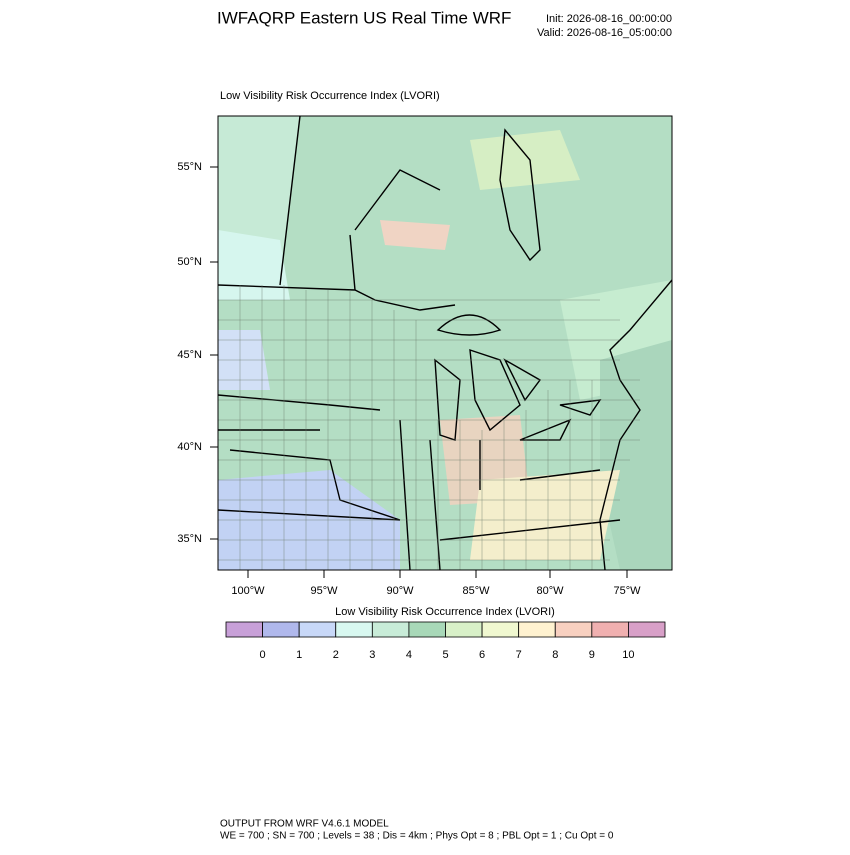 This screenshot has width=850, height=855. What do you see at coordinates (495, 390) in the screenshot?
I see `michigan-peninsula` at bounding box center [495, 390].